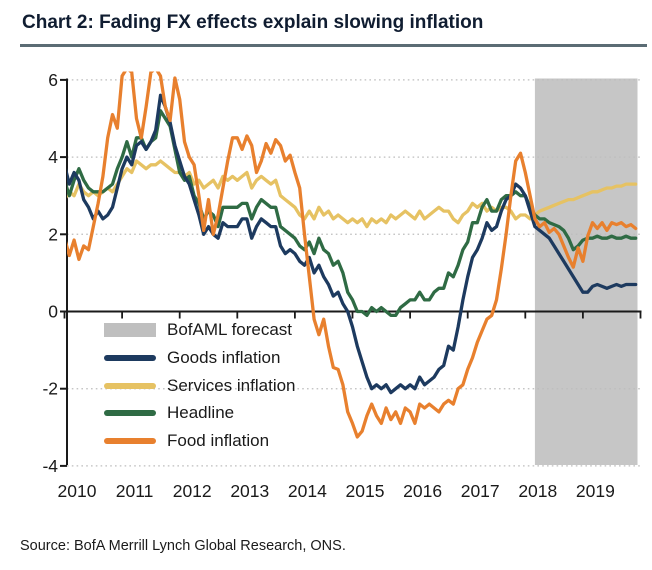  Describe the element at coordinates (186, 440) in the screenshot. I see `legend-item-food: Food inflation` at that location.